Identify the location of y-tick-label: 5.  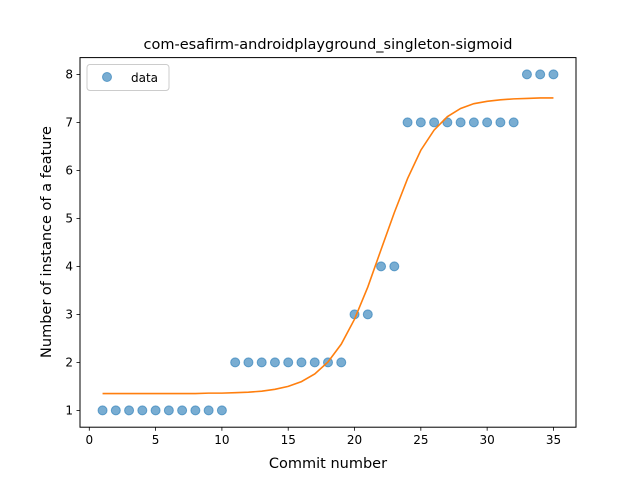
(69, 219).